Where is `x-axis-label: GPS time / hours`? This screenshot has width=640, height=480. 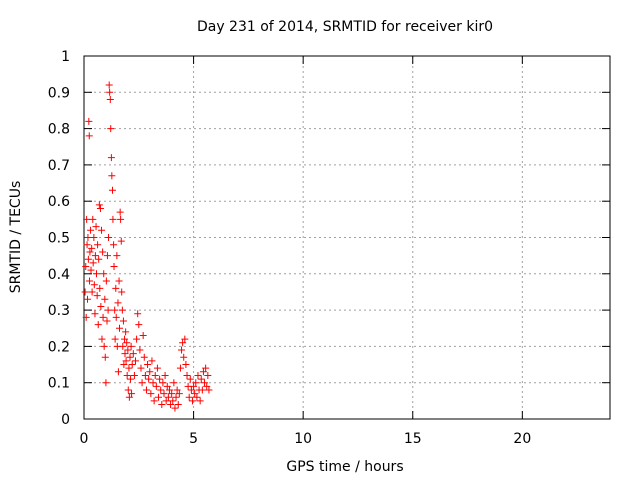
x-axis-label: GPS time / hours is located at coordinates (344, 467).